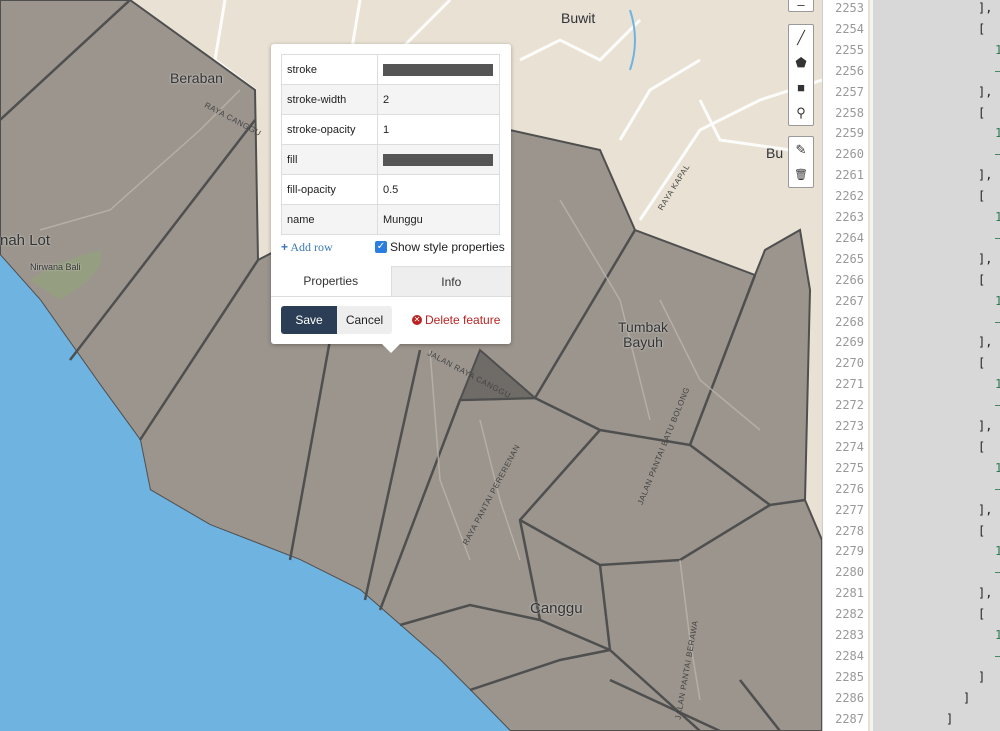  What do you see at coordinates (438, 189) in the screenshot?
I see `property-value: 0.5` at bounding box center [438, 189].